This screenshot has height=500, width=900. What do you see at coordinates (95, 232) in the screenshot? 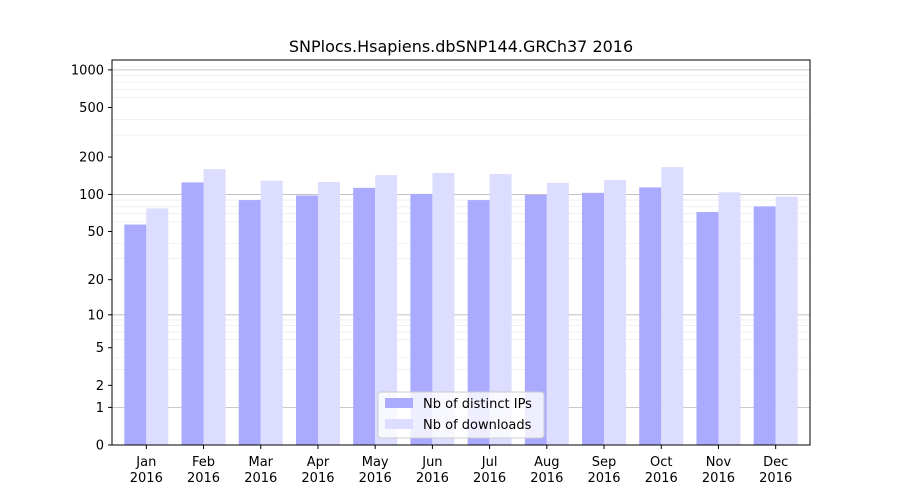
I see `y-tick-label: 50` at bounding box center [95, 232].